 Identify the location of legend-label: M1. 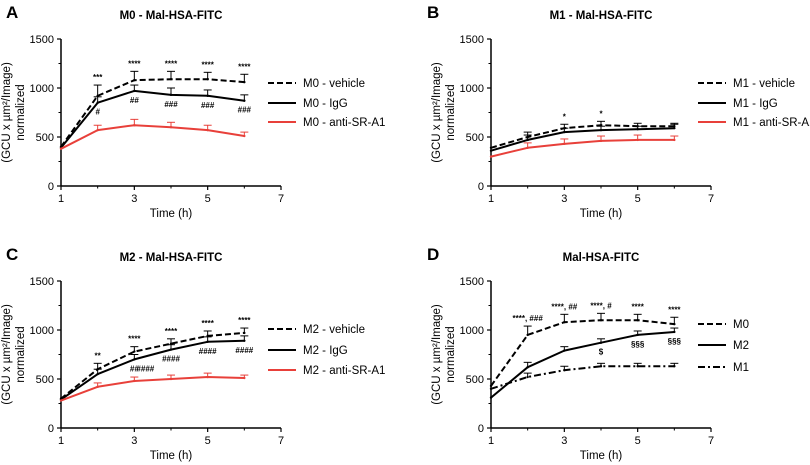
(741, 368).